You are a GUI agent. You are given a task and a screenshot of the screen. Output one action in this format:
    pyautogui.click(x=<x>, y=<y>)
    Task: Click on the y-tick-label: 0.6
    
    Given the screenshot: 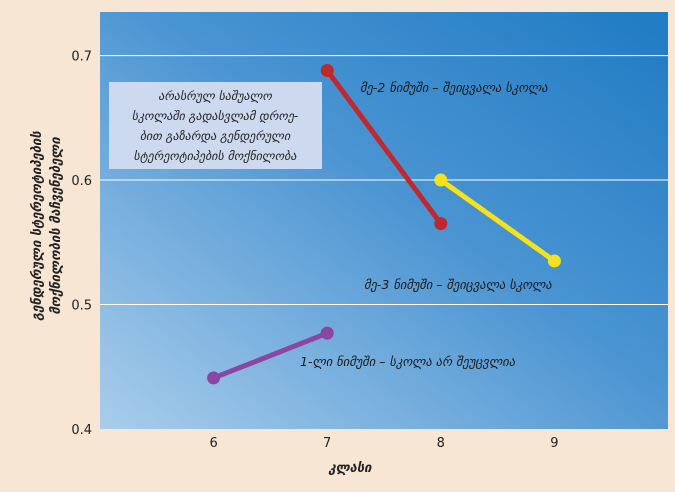 What is the action you would take?
    pyautogui.click(x=81, y=181)
    